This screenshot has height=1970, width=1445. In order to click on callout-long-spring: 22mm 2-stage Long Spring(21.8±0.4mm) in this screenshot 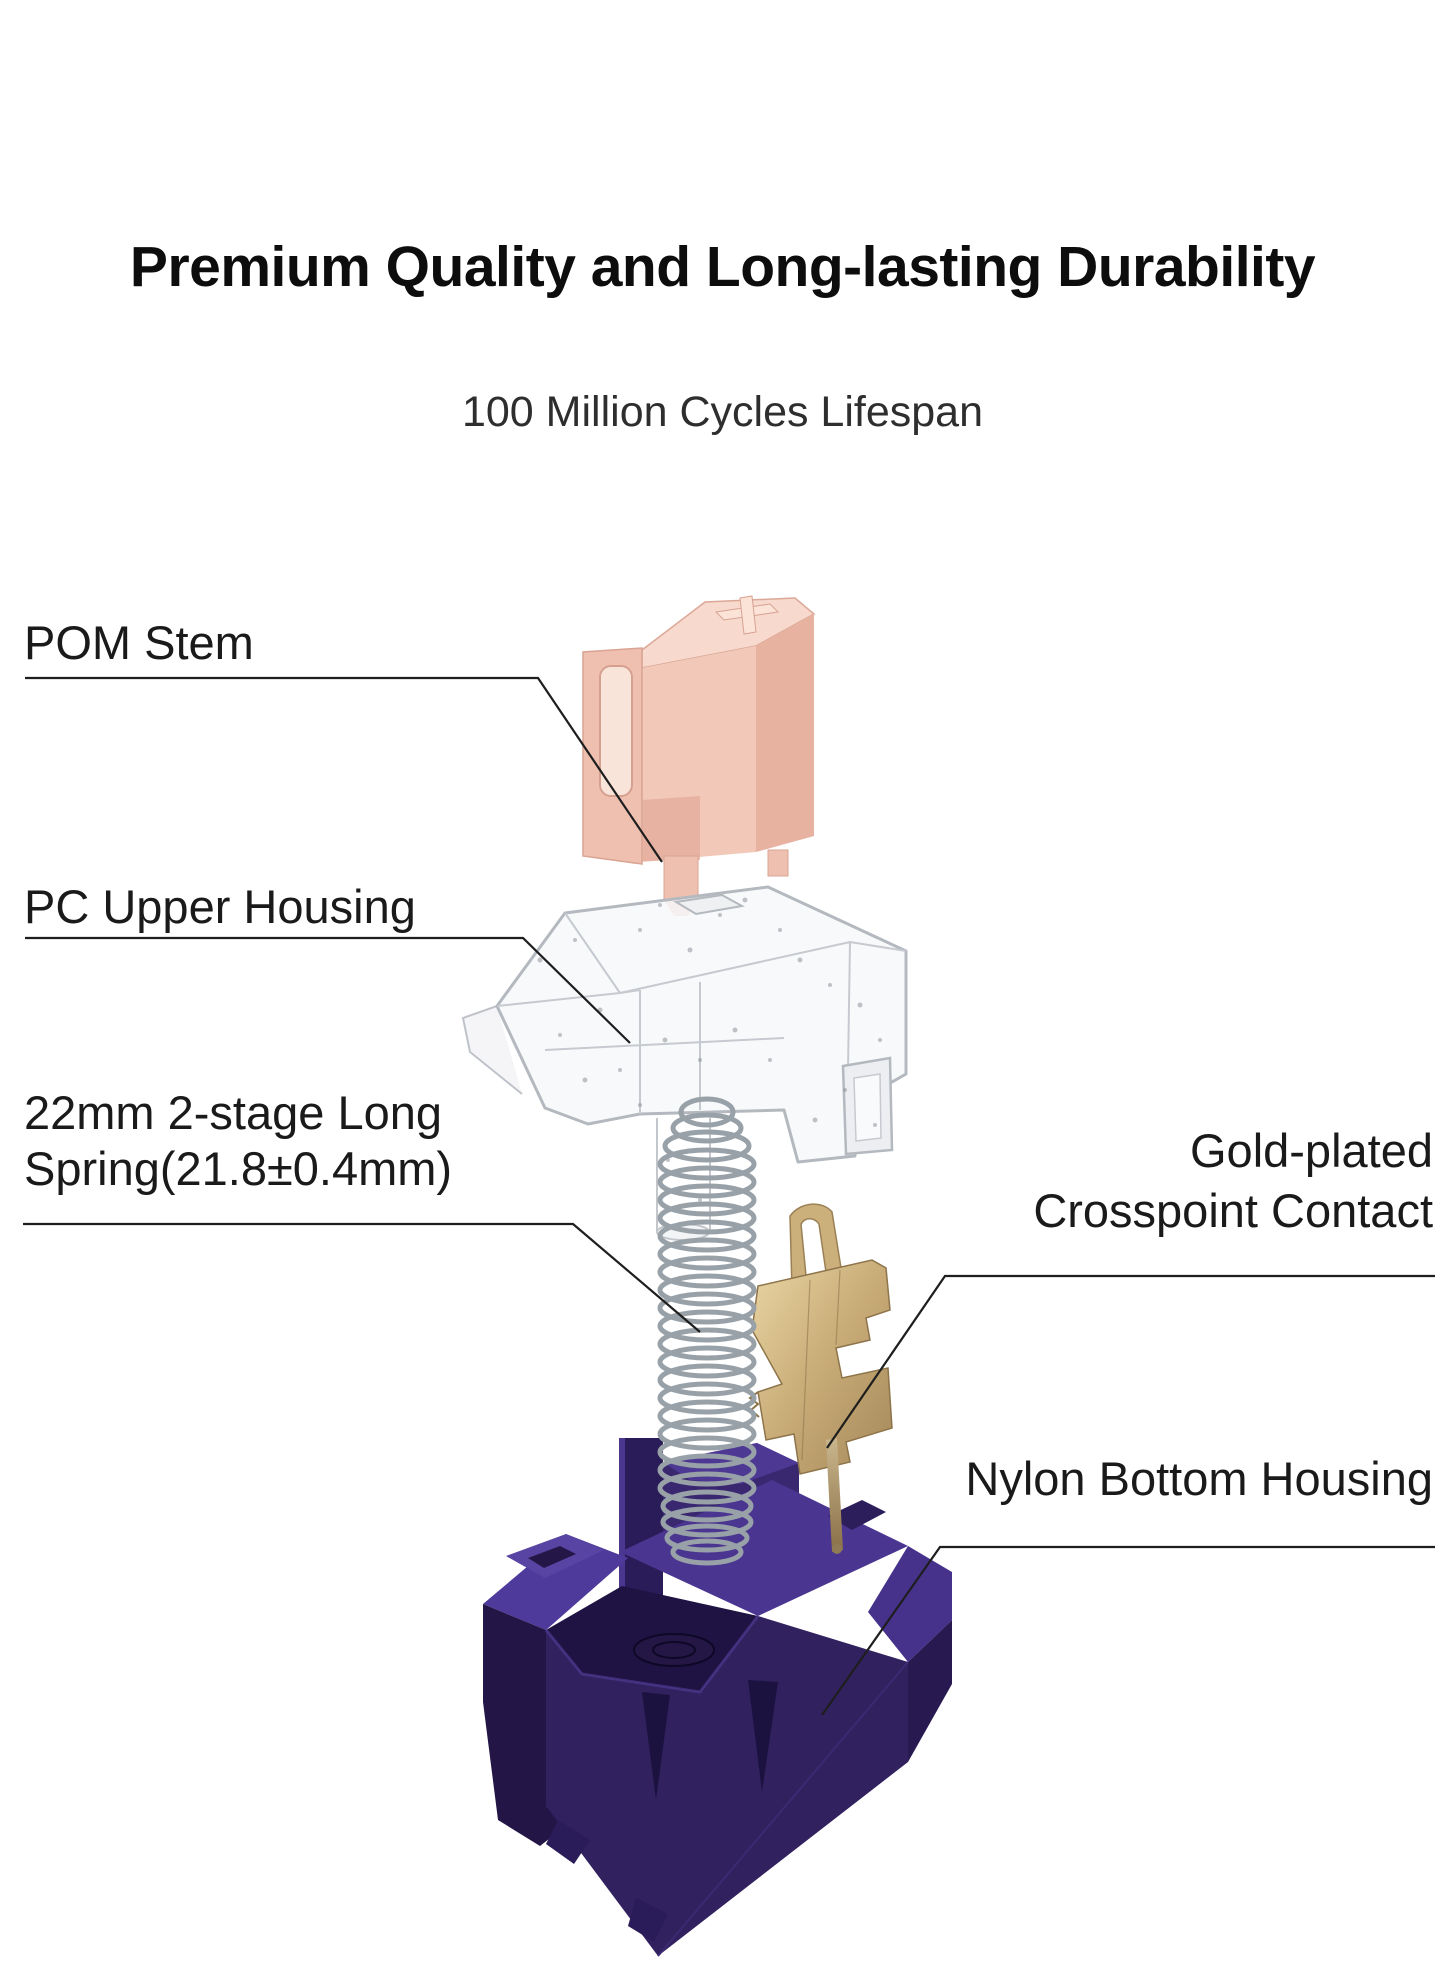, I will do `click(238, 1141)`.